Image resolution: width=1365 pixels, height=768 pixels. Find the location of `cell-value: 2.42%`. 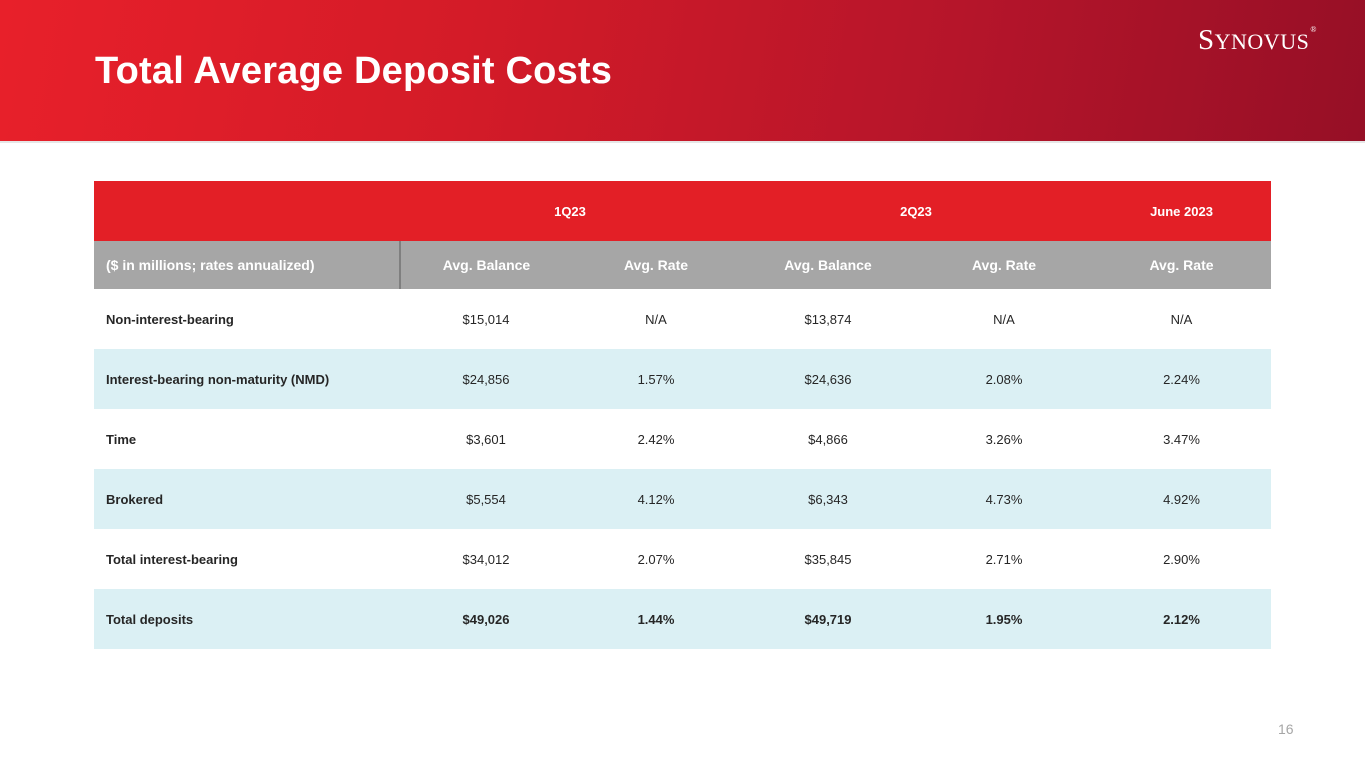

cell-value: 2.42% is located at coordinates (656, 439).